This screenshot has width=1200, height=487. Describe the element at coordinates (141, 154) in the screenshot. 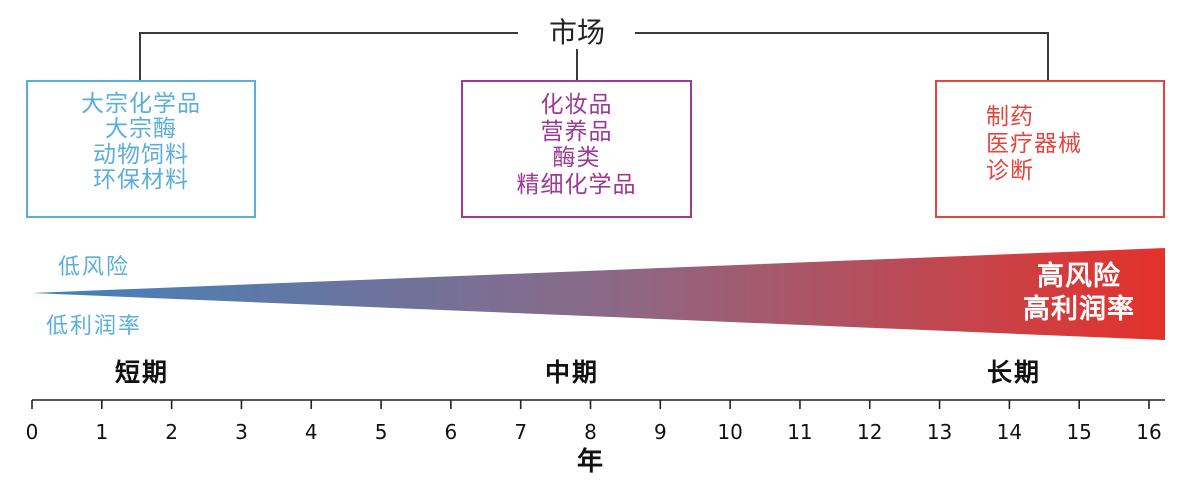

I see `segment-item: 动物饲料` at that location.